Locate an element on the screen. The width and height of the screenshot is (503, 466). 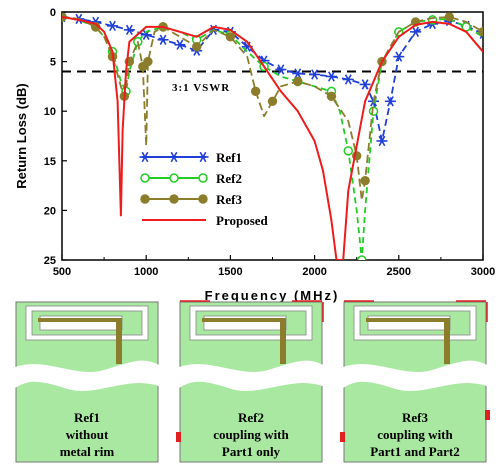
y-tick-label: 5 is located at coordinates (53, 63).